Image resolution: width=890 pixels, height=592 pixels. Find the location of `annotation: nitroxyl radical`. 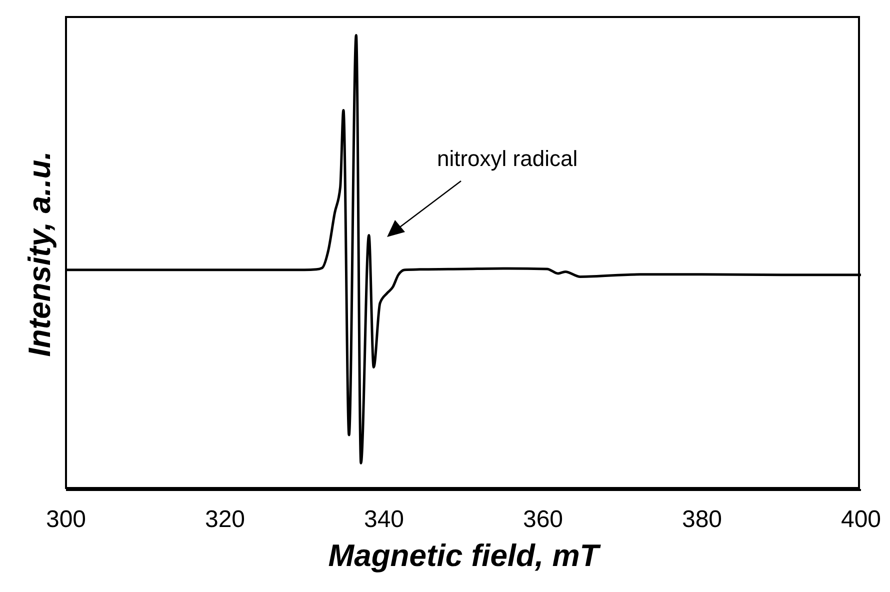

annotation: nitroxyl radical is located at coordinates (507, 159).